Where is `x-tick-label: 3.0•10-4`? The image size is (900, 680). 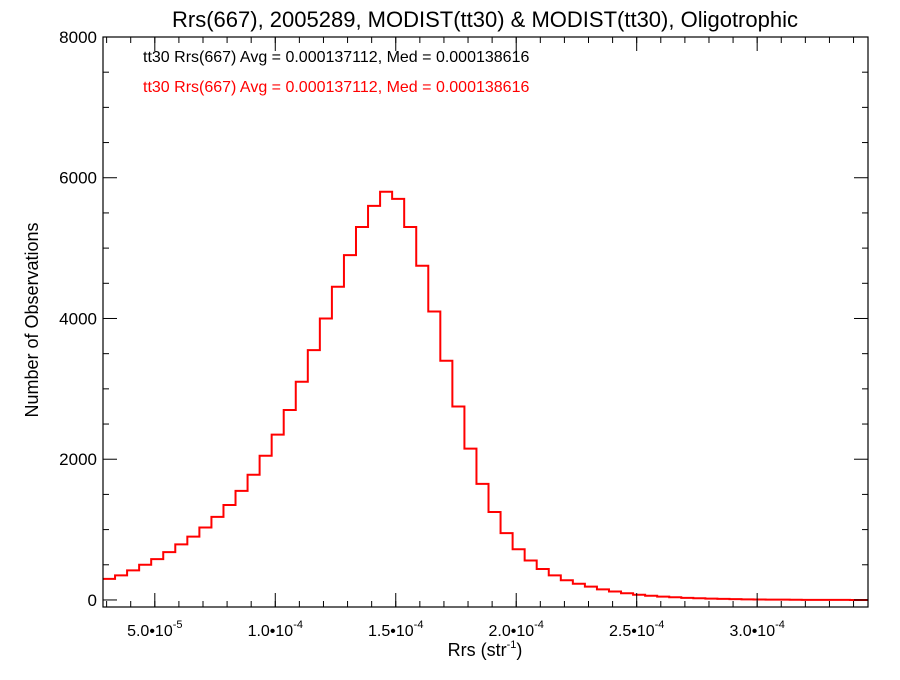 x-tick-label: 3.0•10-4 is located at coordinates (756, 629).